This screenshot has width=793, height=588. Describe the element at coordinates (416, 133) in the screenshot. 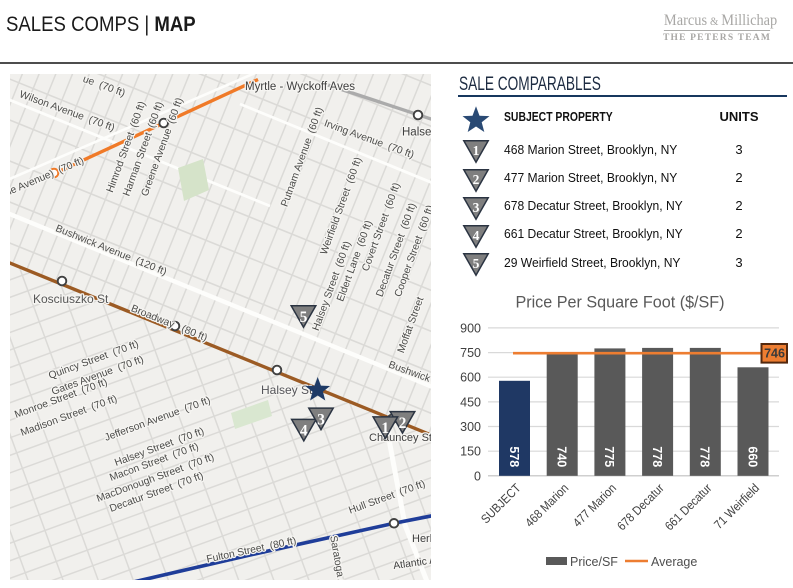

I see `svg-text: Halsey` at that location.